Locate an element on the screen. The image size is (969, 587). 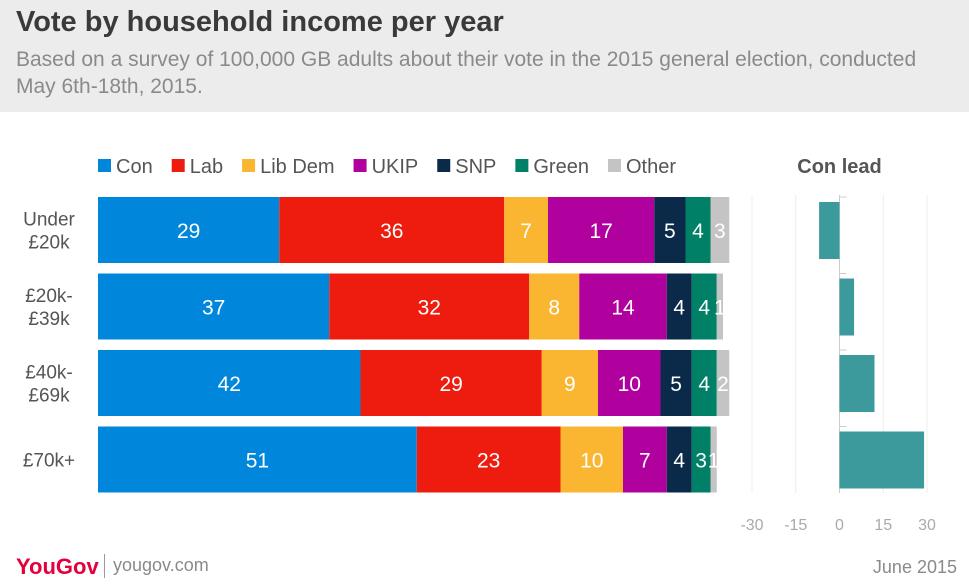
legend-item-1: Lab is located at coordinates (197, 167).